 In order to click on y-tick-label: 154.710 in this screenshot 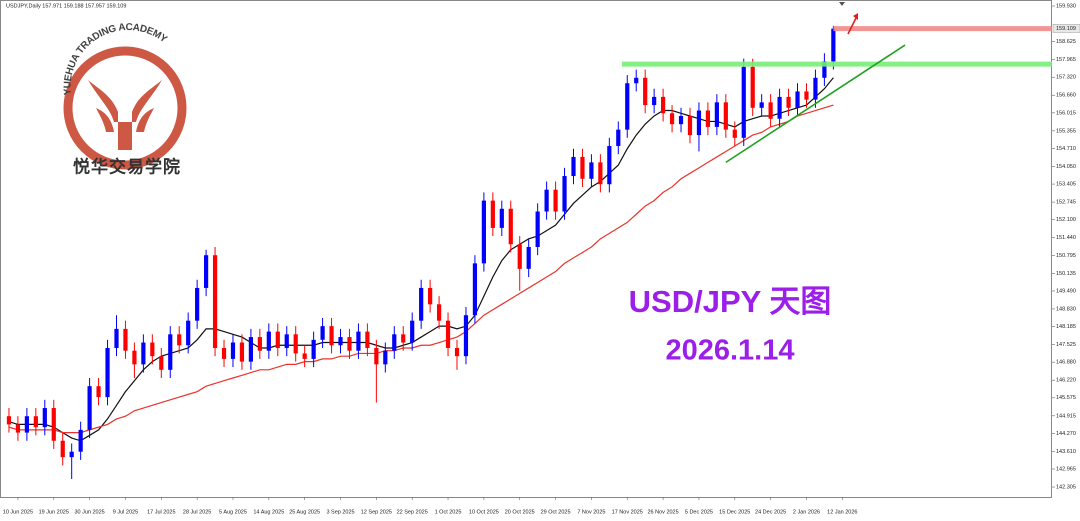, I will do `click(1066, 149)`.